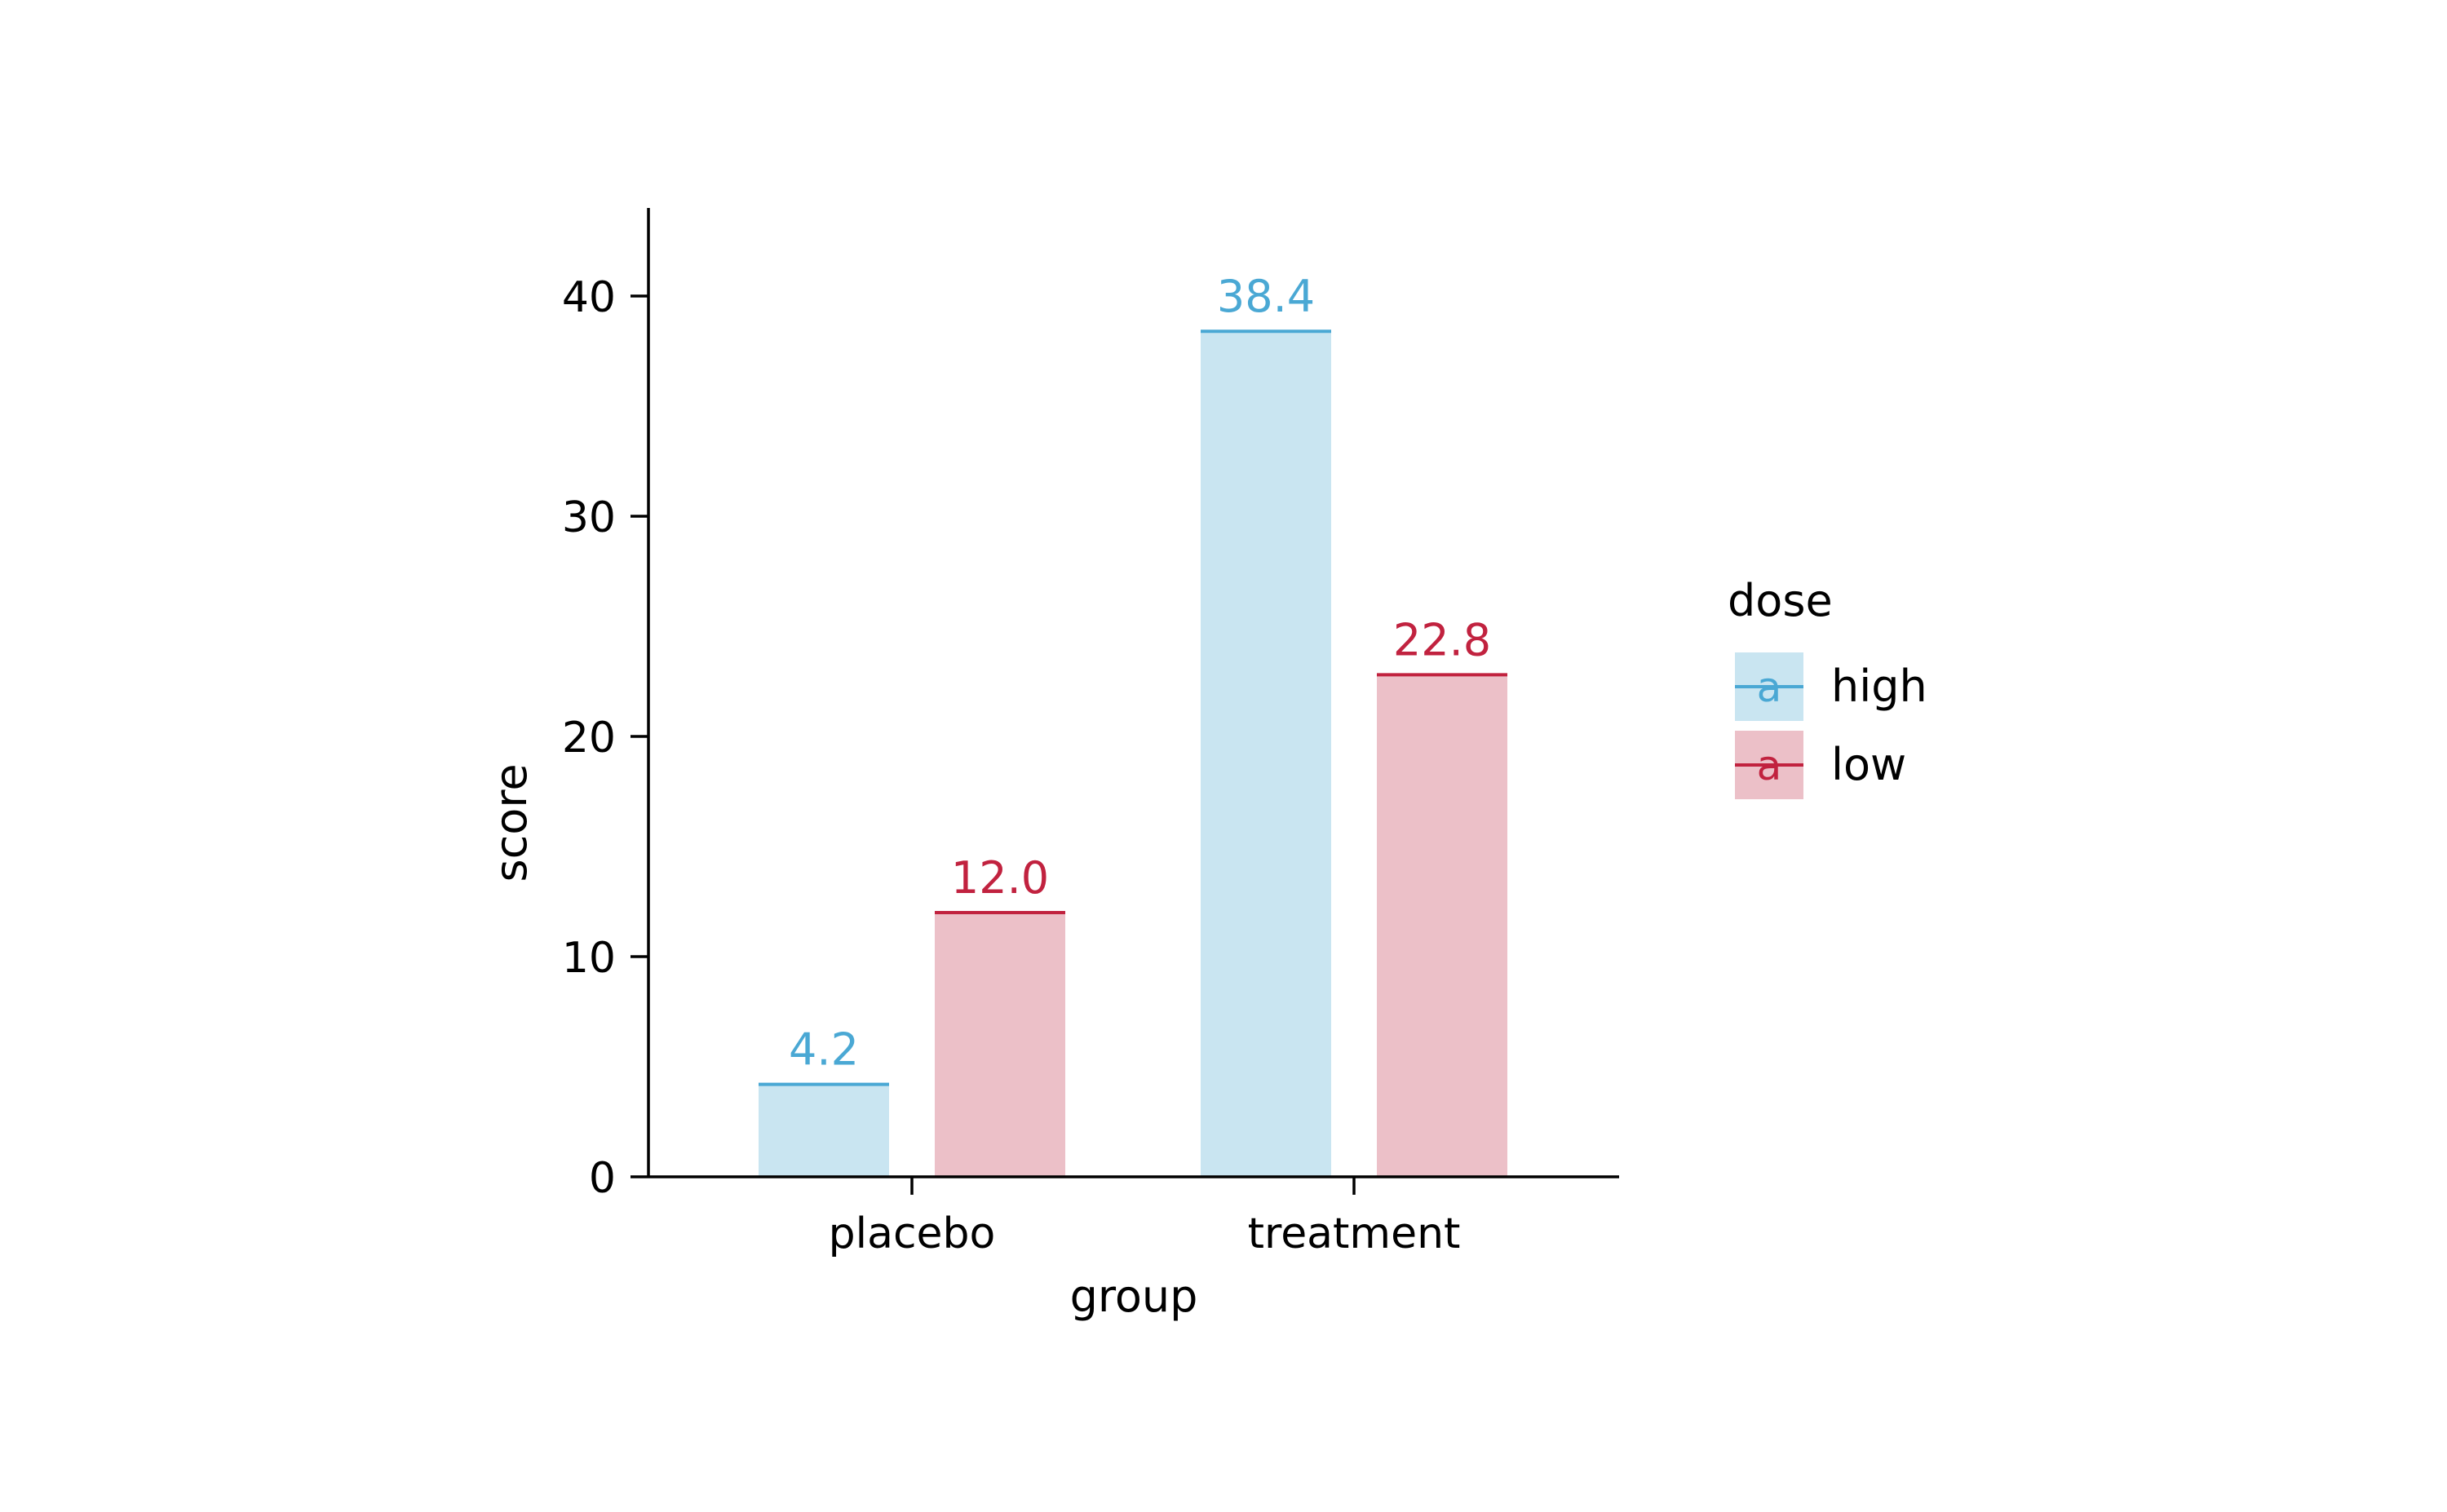 This screenshot has width=2447, height=1512. Describe the element at coordinates (511, 822) in the screenshot. I see `y-axis-title: score` at that location.